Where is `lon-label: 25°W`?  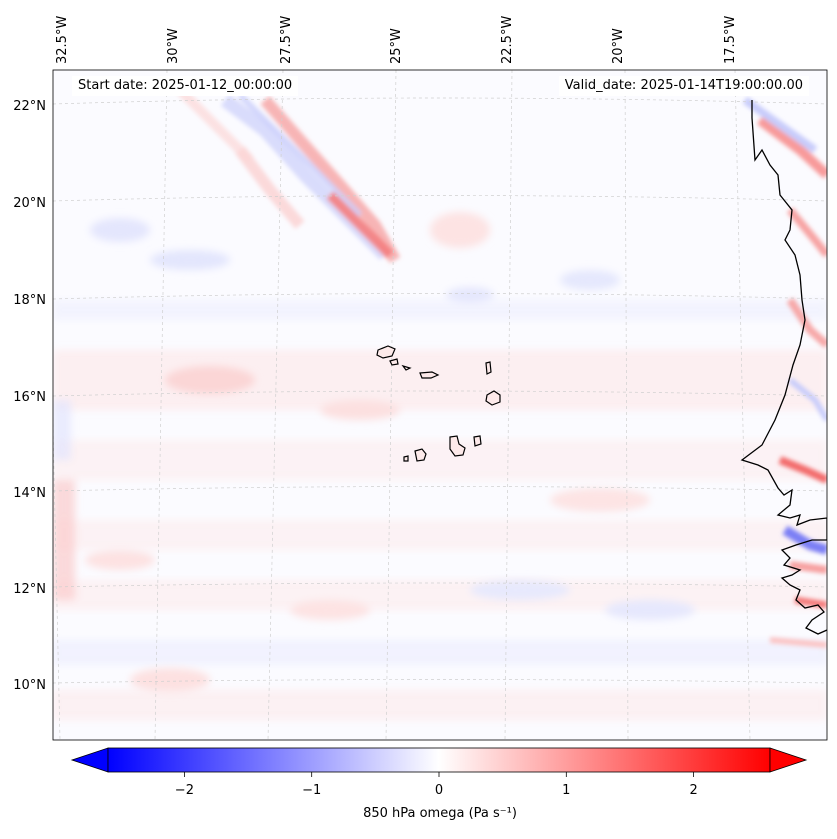
lon-label: 25°W is located at coordinates (396, 46).